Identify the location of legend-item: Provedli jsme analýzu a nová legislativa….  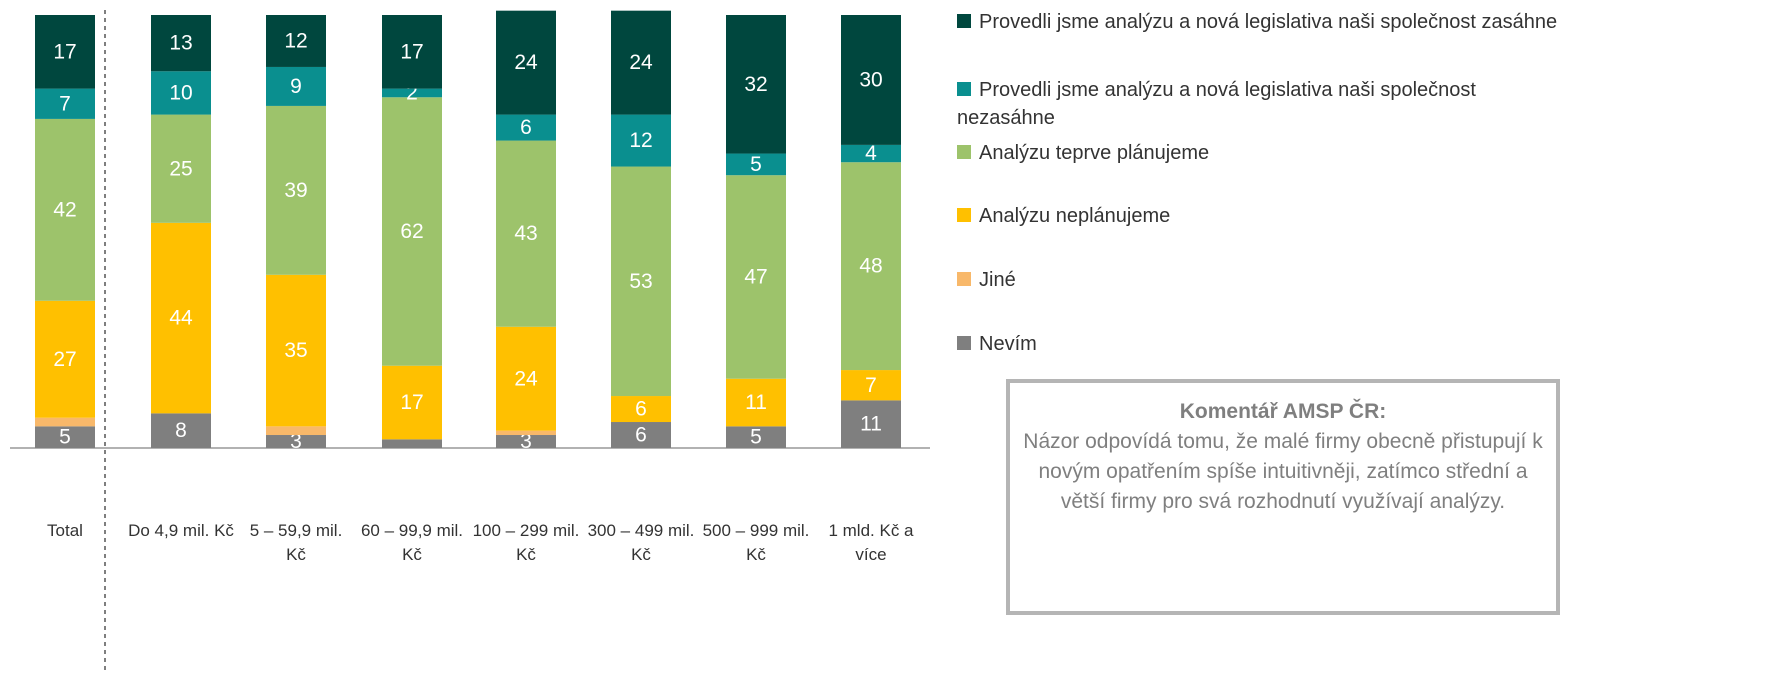
(1267, 104).